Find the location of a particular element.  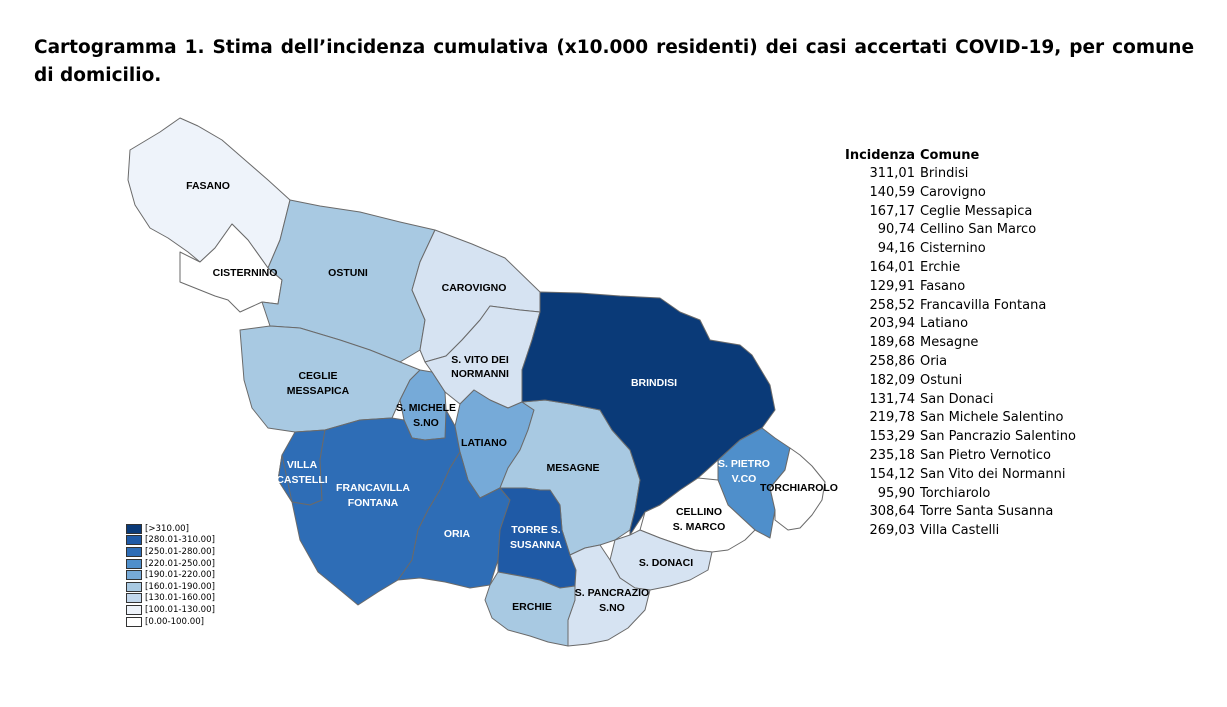

table-row: 258,52 Francavilla Fontana is located at coordinates (960, 306).